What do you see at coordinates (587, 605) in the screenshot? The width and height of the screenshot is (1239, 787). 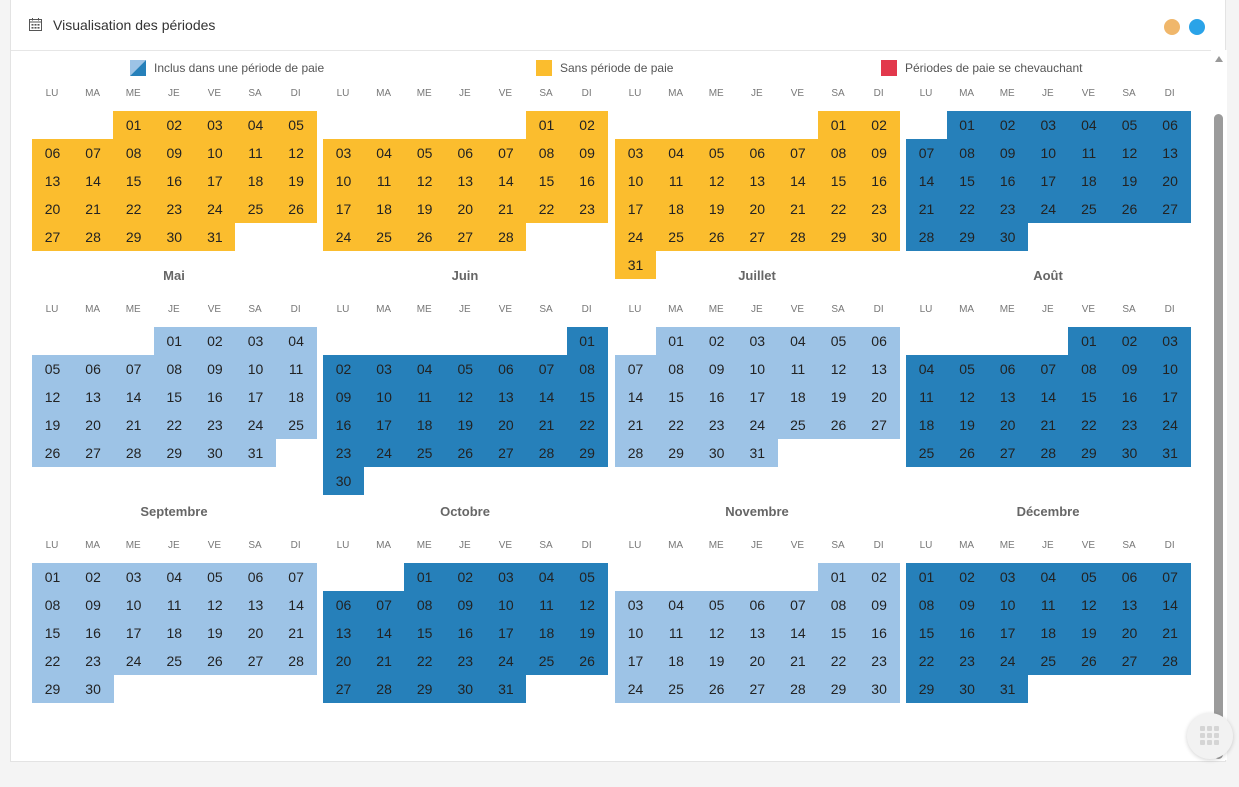 I see `day-cell: 12` at bounding box center [587, 605].